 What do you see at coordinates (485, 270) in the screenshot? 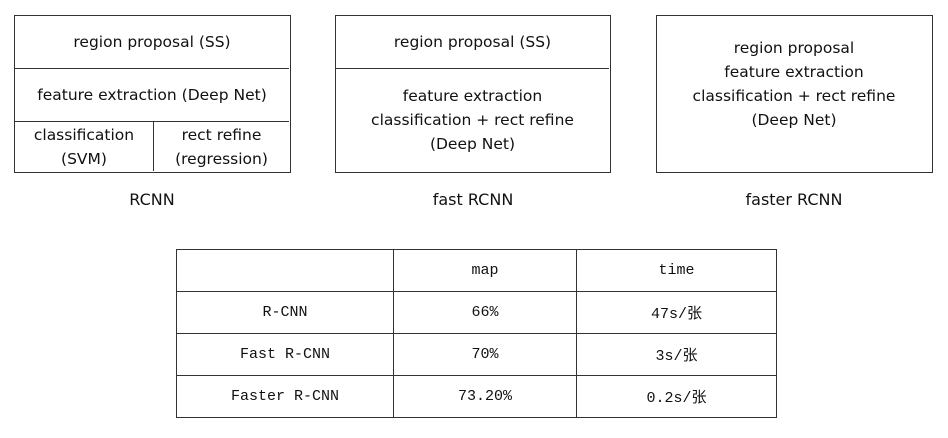
I see `header-cell: map` at bounding box center [485, 270].